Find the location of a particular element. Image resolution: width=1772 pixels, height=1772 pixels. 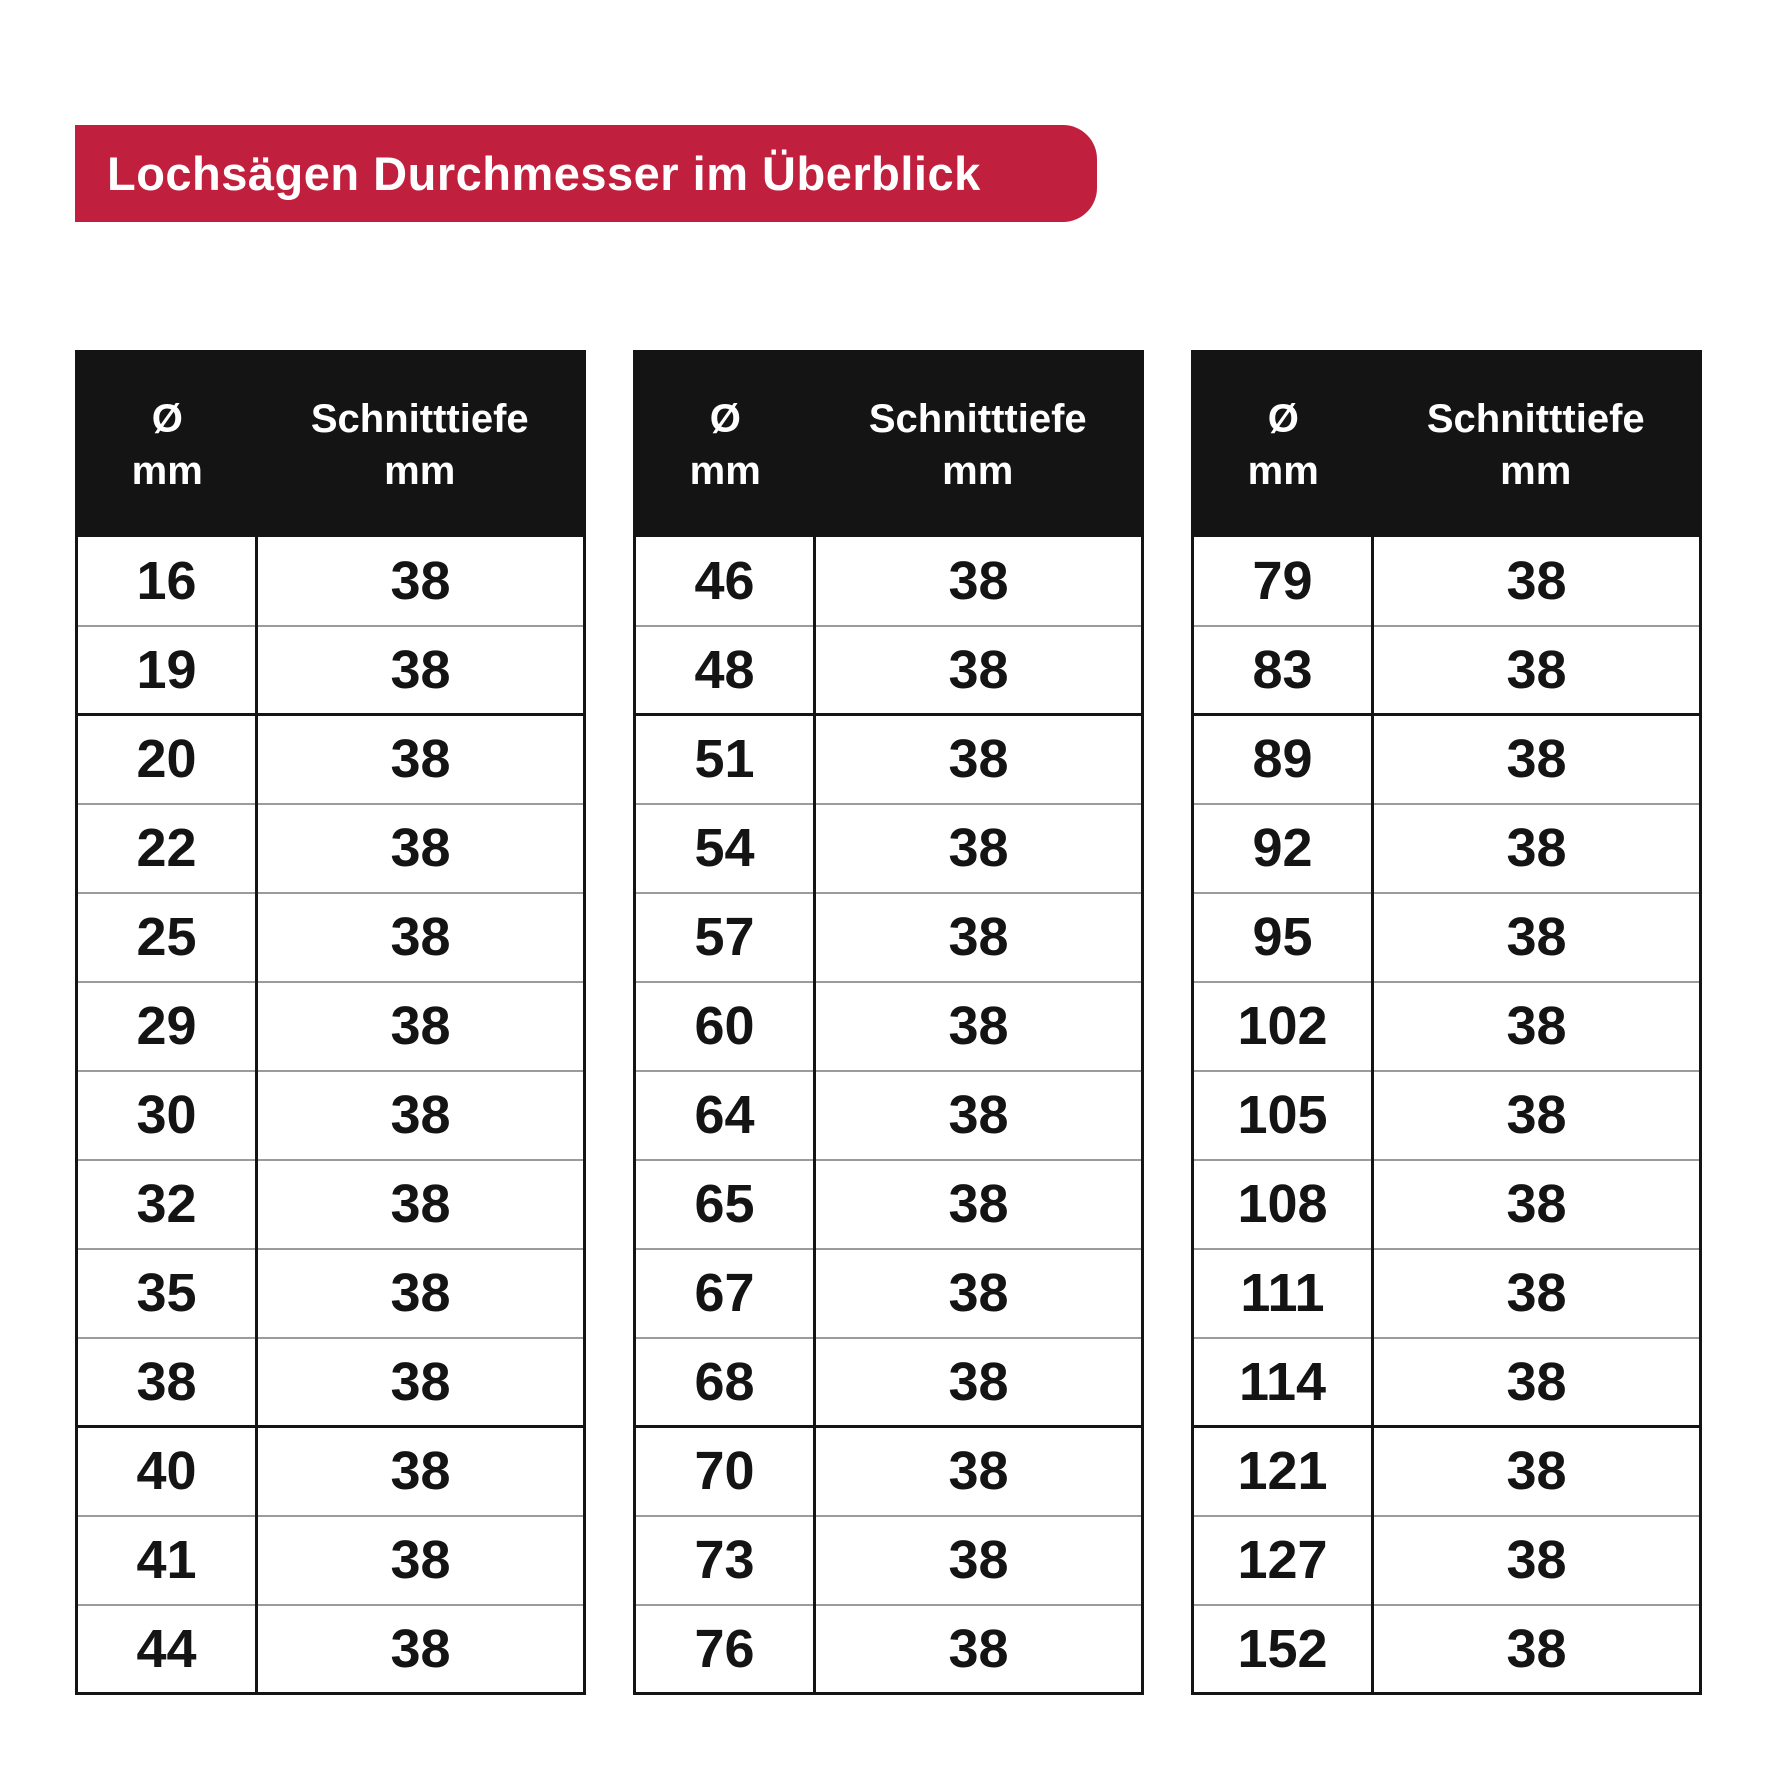

diameter-value: 29 is located at coordinates (167, 1025).